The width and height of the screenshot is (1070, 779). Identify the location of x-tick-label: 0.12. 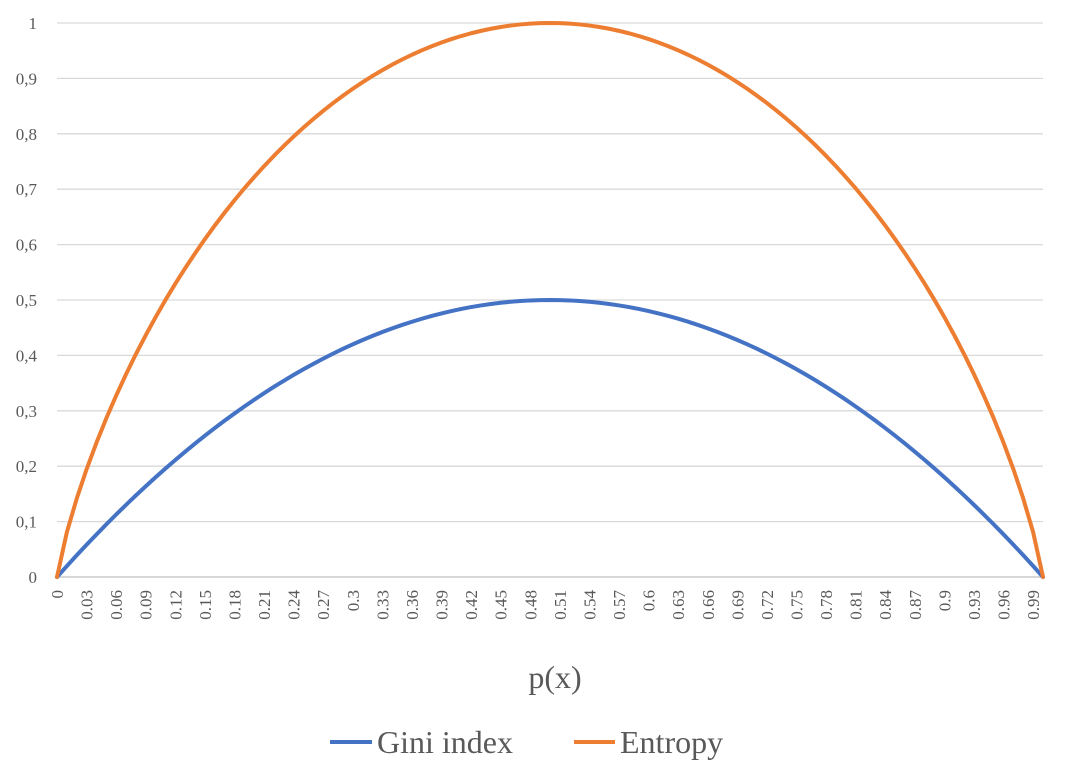
(175, 605).